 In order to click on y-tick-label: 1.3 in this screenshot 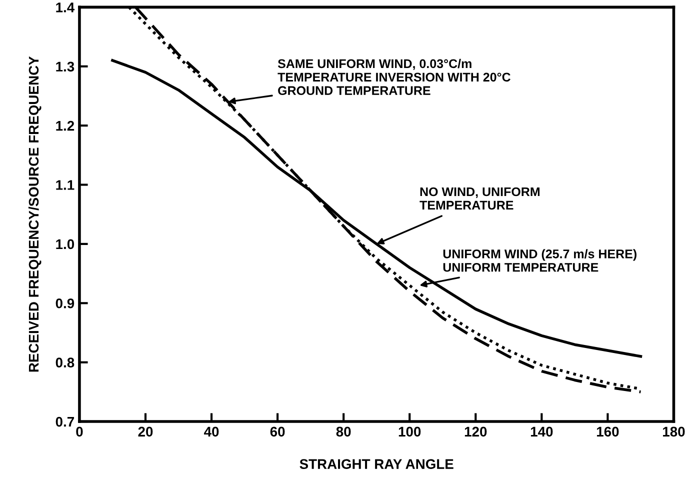, I will do `click(65, 67)`.